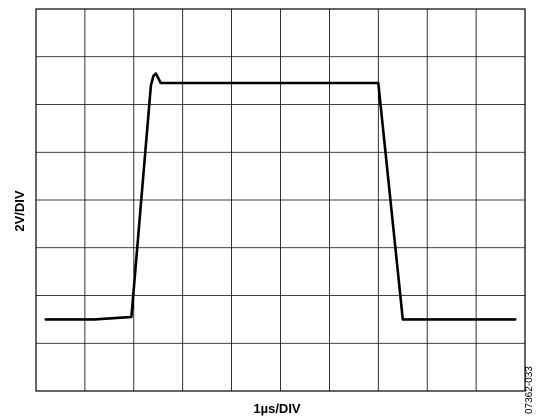 The height and width of the screenshot is (420, 537). Describe the element at coordinates (19, 211) in the screenshot. I see `y-axis-label: 2V/DIV` at that location.